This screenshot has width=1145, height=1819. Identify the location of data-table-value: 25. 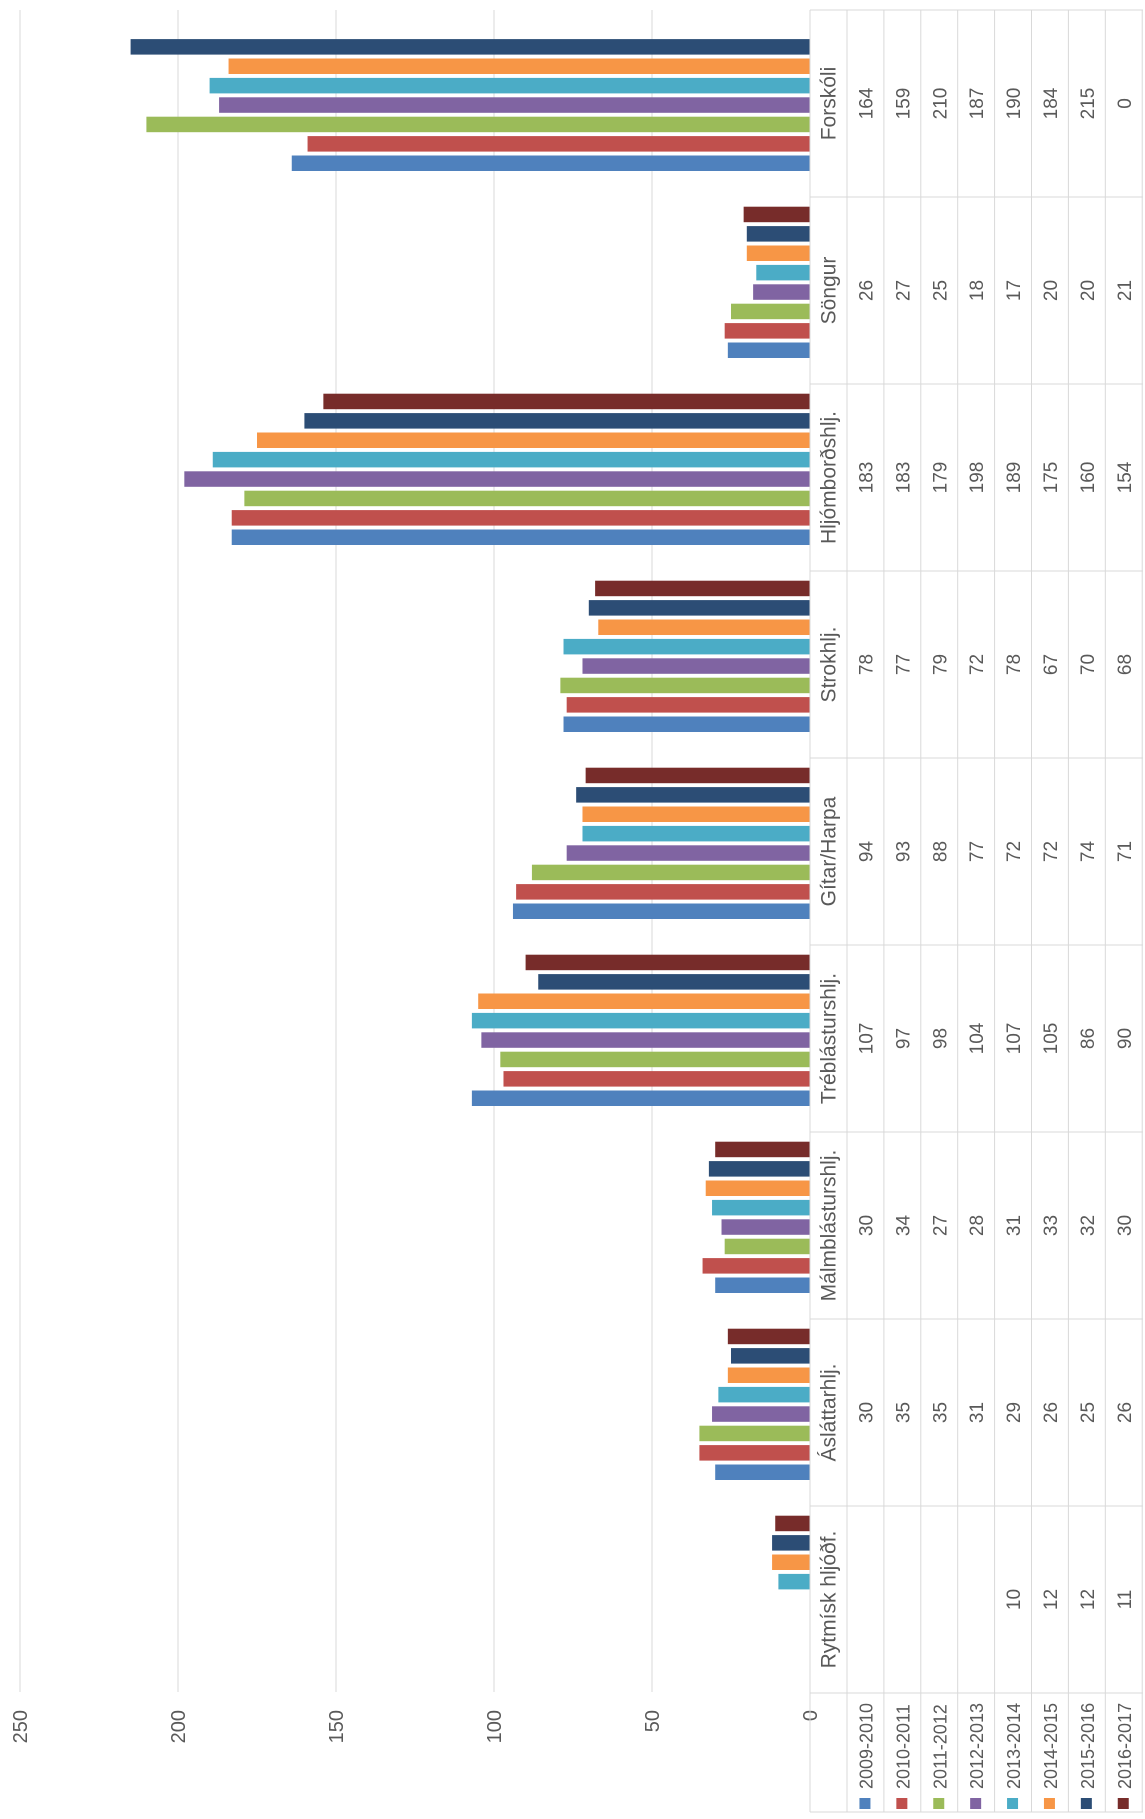
(940, 290).